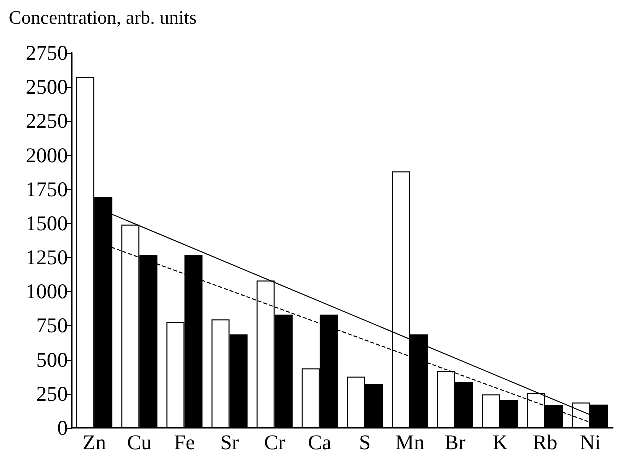 The image size is (625, 458). Describe the element at coordinates (47, 292) in the screenshot. I see `y-tick-label: 1000` at that location.